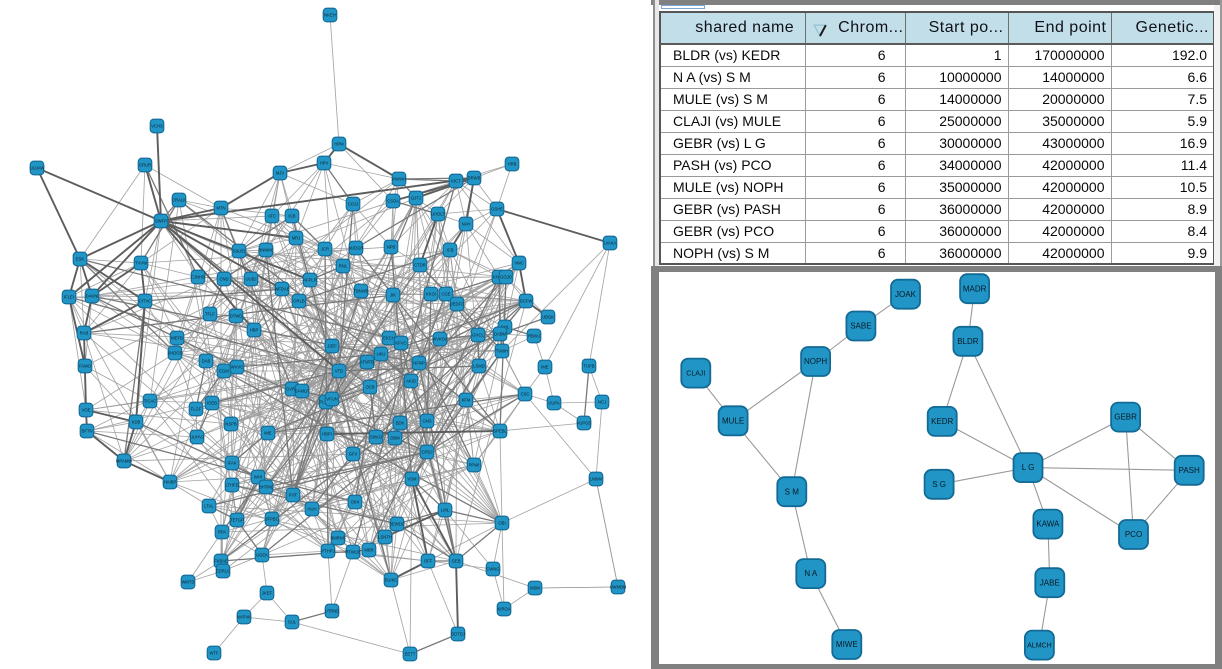  Describe the element at coordinates (239, 251) in the screenshot. I see `svg-text: SSUEI` at that location.